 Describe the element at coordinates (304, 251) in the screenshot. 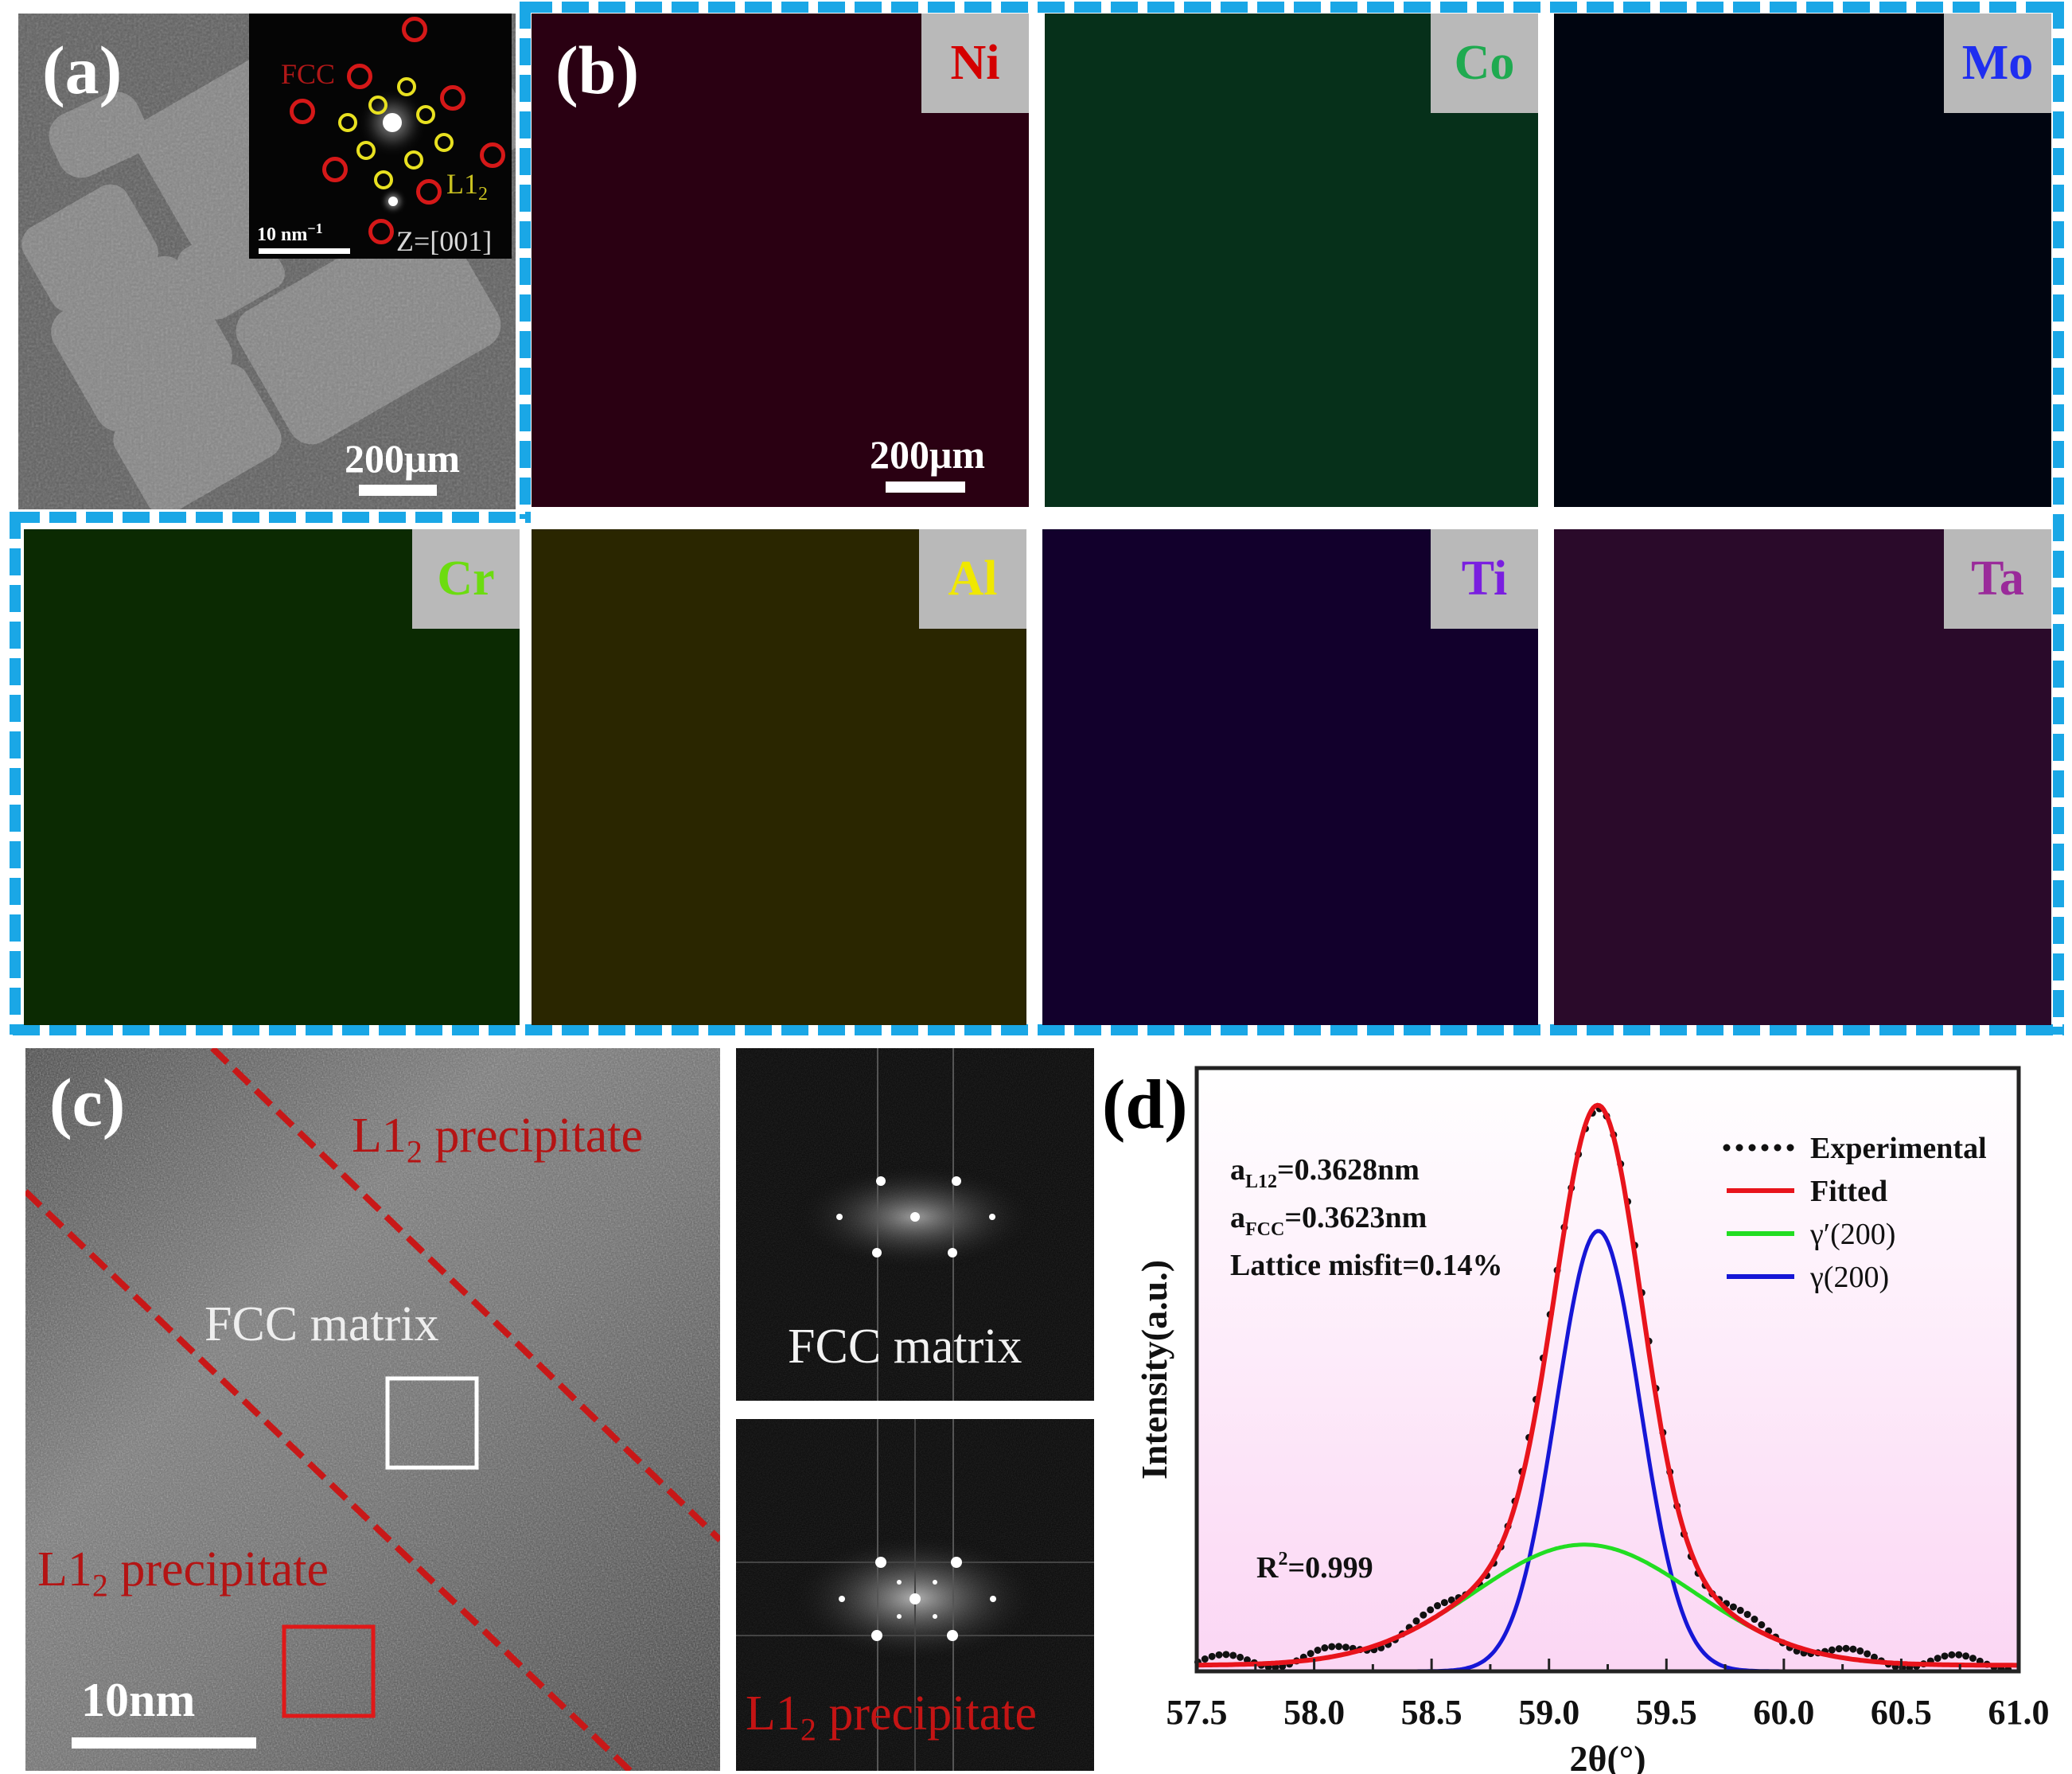

I see `inset-scale-bar` at that location.